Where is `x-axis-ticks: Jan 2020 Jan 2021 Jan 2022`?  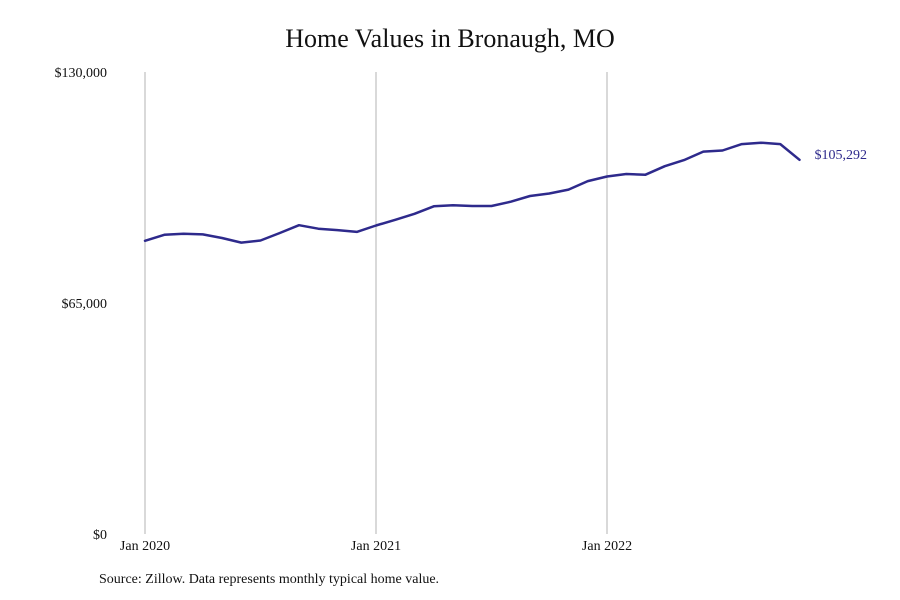 x-axis-ticks: Jan 2020 Jan 2021 Jan 2022 is located at coordinates (376, 546).